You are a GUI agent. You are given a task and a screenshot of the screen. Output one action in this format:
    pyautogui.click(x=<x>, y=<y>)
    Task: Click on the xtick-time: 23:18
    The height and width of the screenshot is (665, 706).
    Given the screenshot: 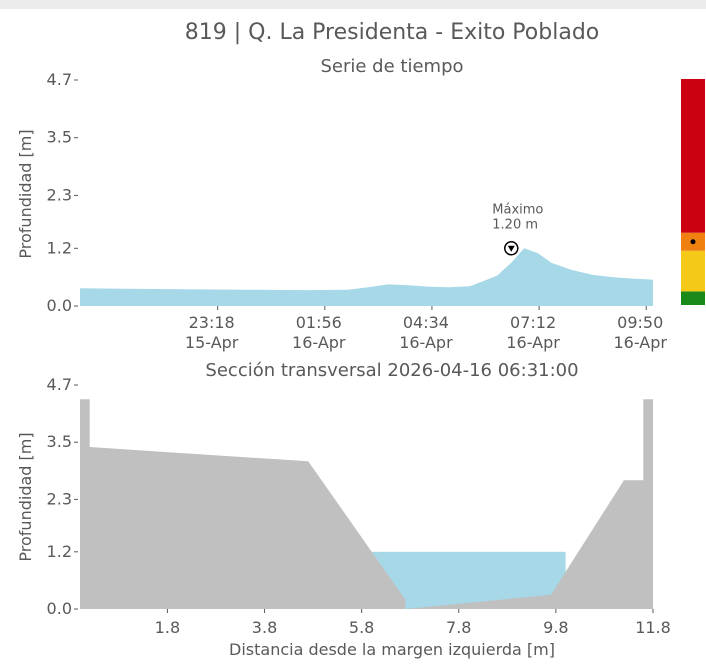 What is the action you would take?
    pyautogui.click(x=212, y=322)
    